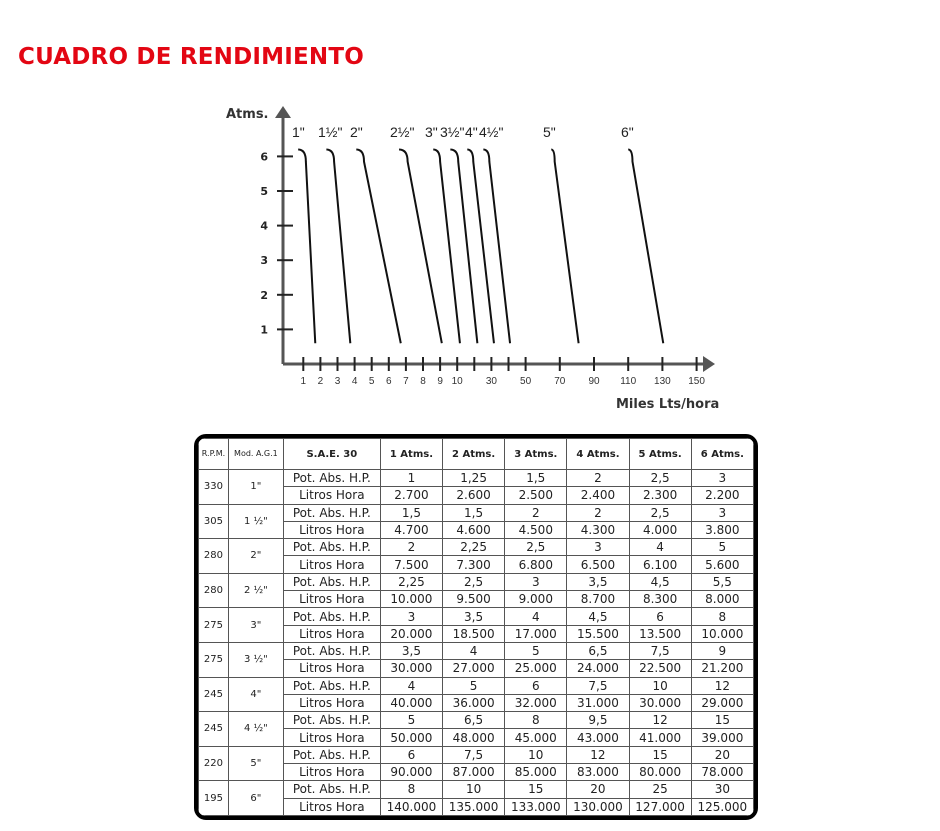 This screenshot has height=831, width=940. What do you see at coordinates (660, 616) in the screenshot?
I see `table-cell: 6` at bounding box center [660, 616].